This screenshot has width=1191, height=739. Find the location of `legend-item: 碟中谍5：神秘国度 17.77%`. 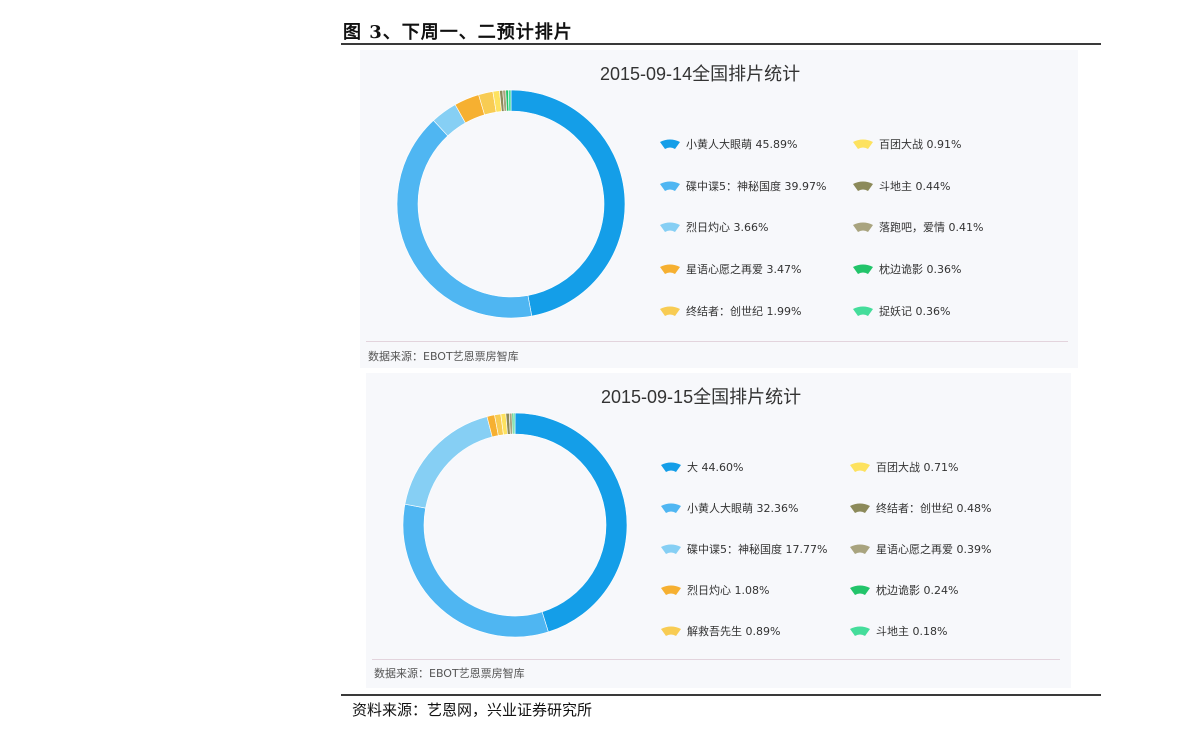

legend-item: 碟中谍5：神秘国度 17.77% is located at coordinates (744, 549).